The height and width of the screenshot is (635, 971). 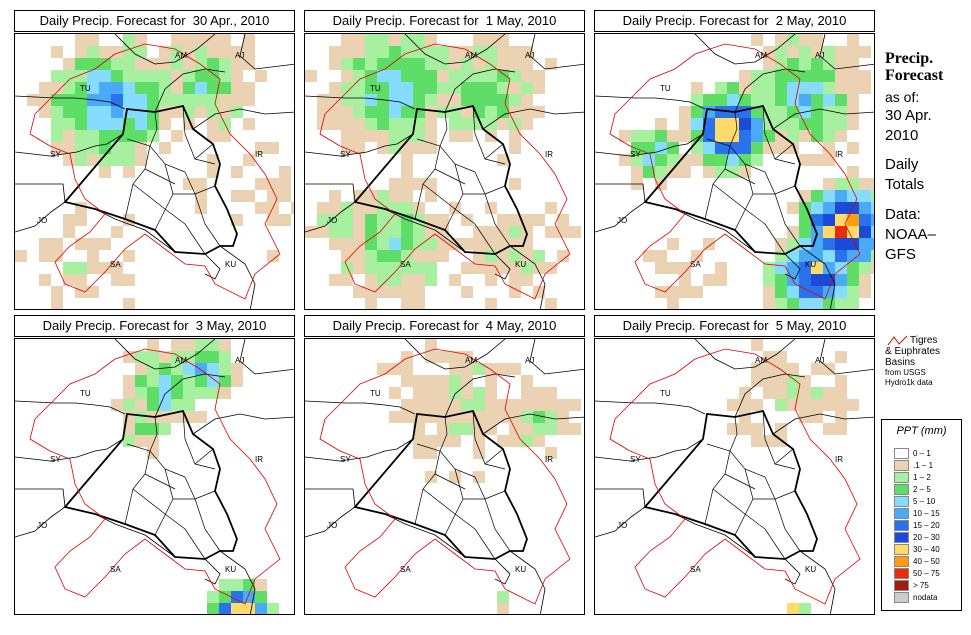 What do you see at coordinates (734, 326) in the screenshot?
I see `panel-title: Daily Precip. Forecast for 5 May, 2010` at bounding box center [734, 326].